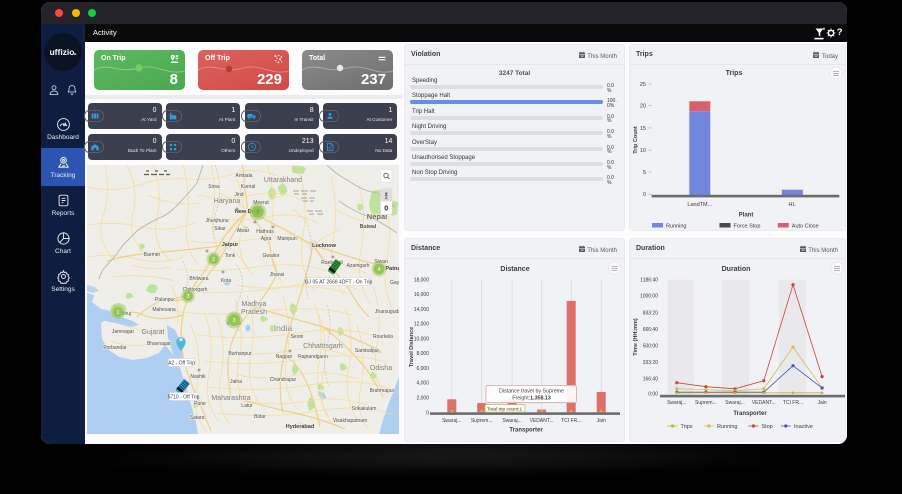  I want to click on svg-text: Trip Count, so click(636, 140).